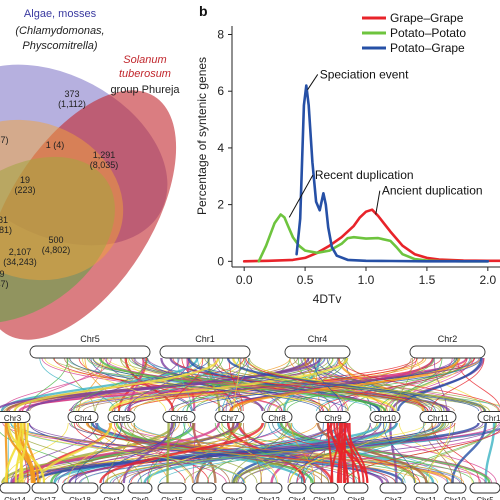  Describe the element at coordinates (204, 498) in the screenshot. I see `chromosome-label: Chr6` at that location.